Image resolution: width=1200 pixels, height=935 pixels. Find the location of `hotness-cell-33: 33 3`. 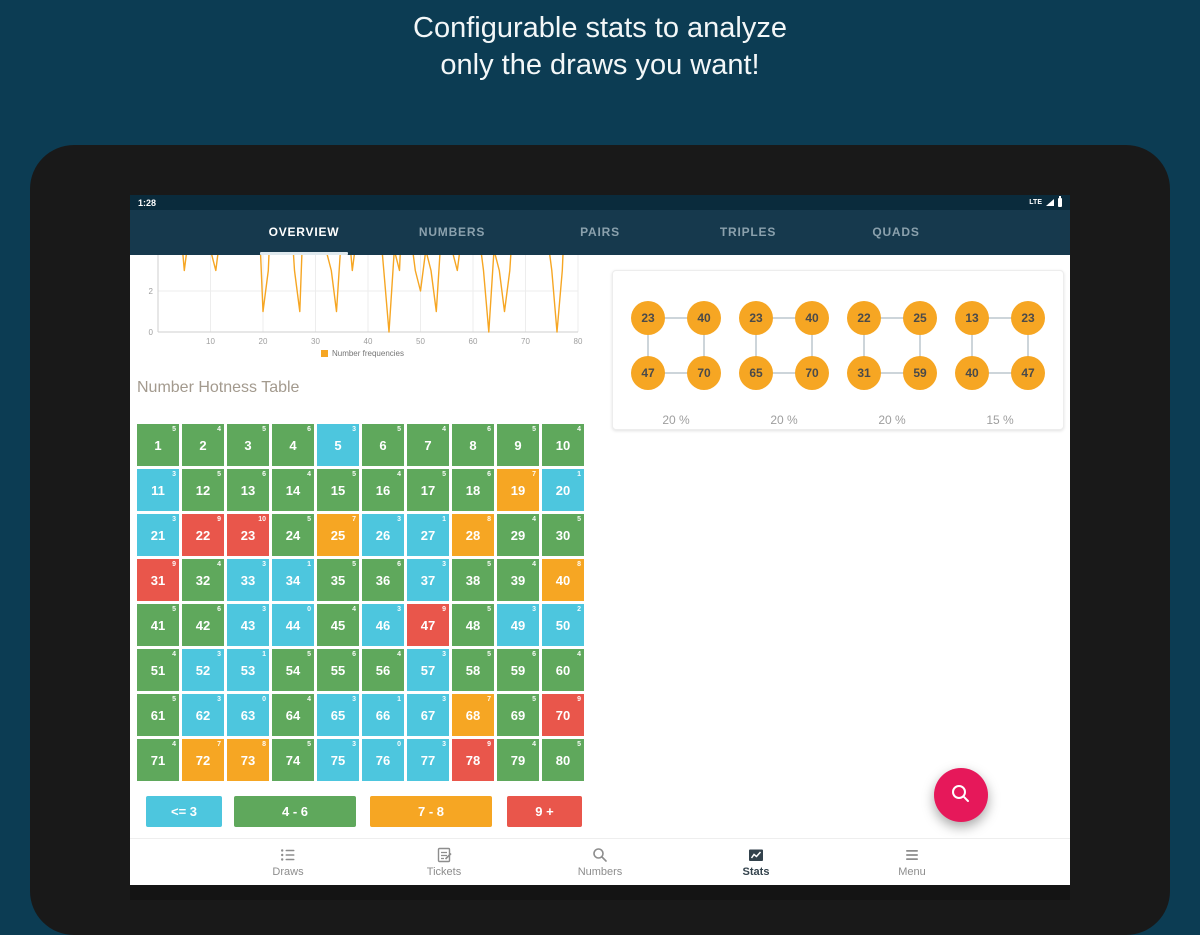

hotness-cell-33: 33 3 is located at coordinates (248, 580).